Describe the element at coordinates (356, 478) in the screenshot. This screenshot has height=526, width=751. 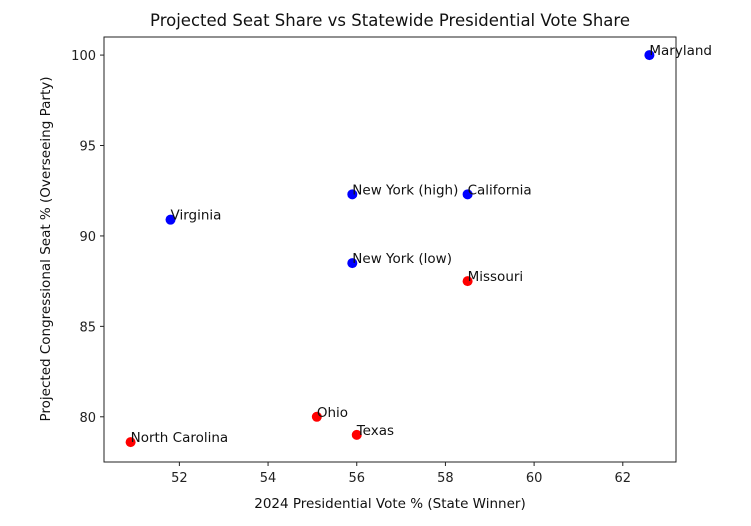
I see `x-tick-label: 56` at that location.